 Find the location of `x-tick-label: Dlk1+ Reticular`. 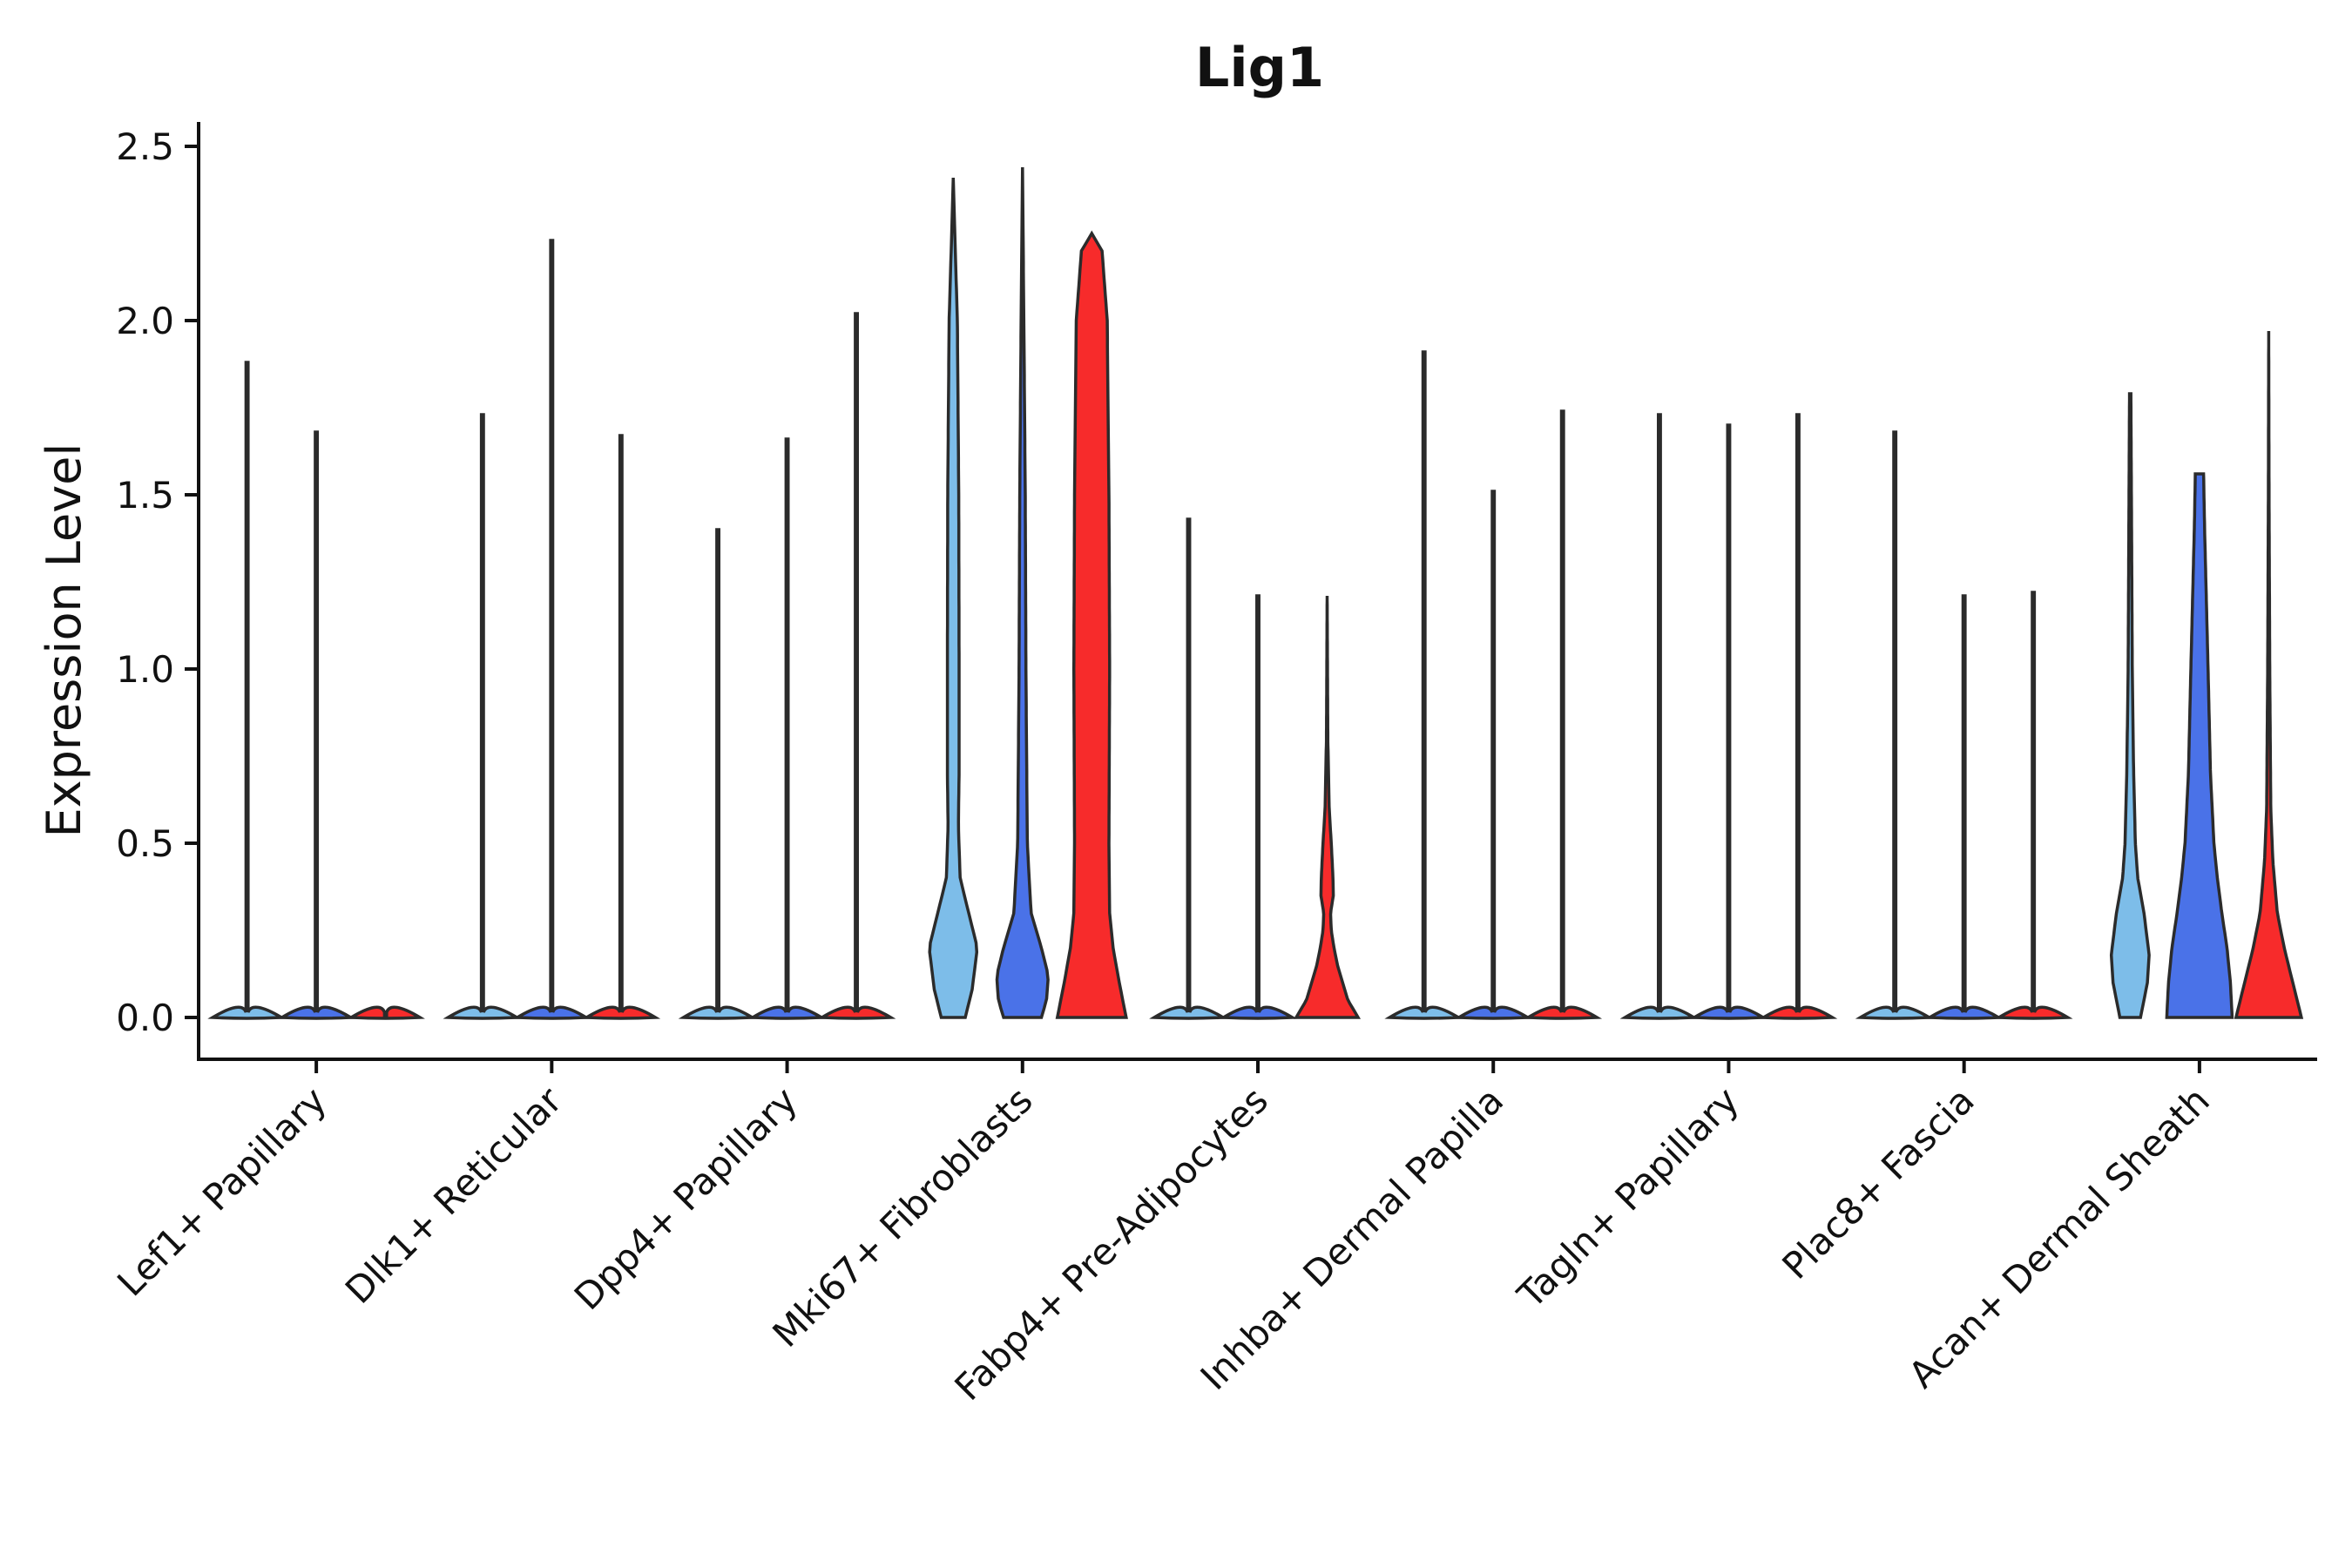

x-tick-label: Dlk1+ Reticular is located at coordinates (454, 1195).